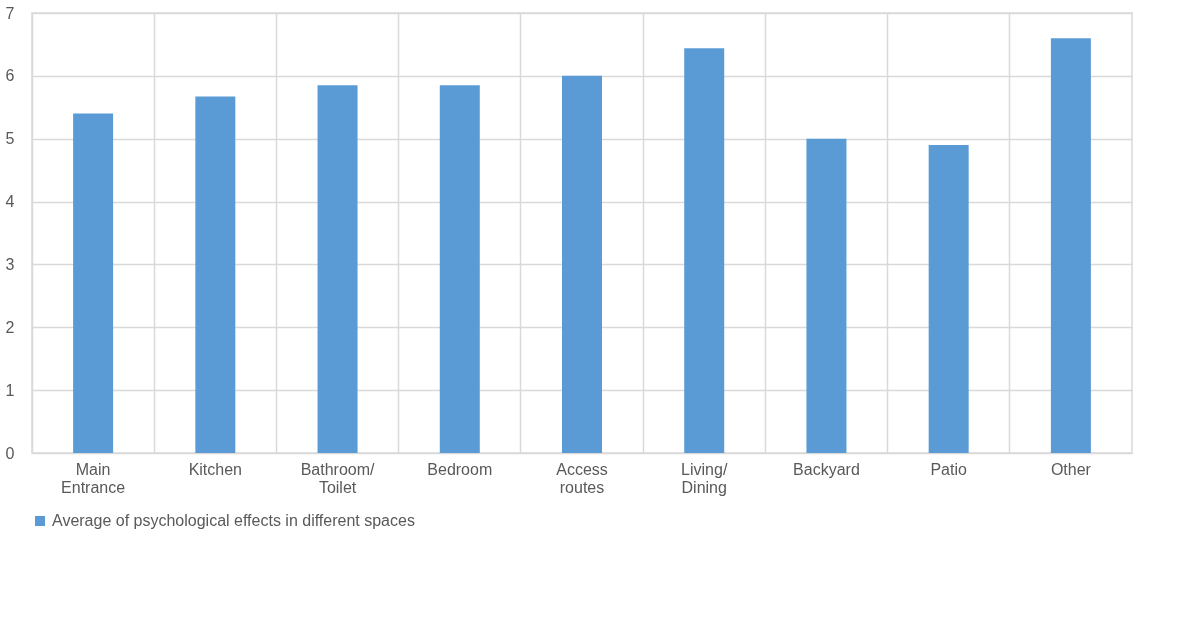  What do you see at coordinates (582, 478) in the screenshot?
I see `x-tick-label: Access routes` at bounding box center [582, 478].